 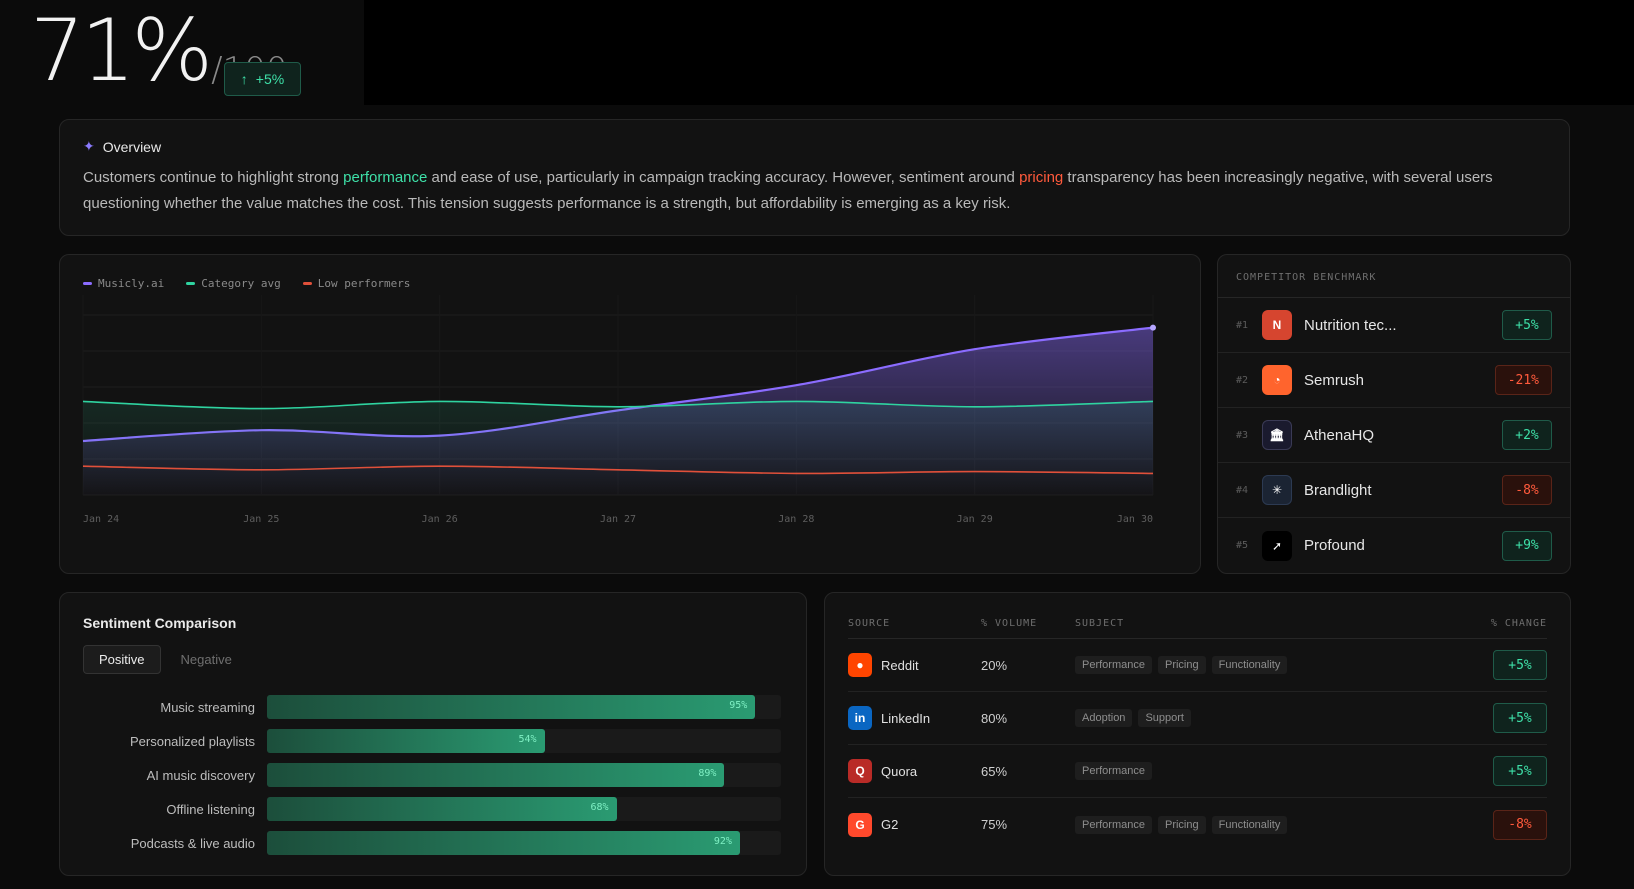 I want to click on x-tick-label: Jan 29, so click(x=975, y=519).